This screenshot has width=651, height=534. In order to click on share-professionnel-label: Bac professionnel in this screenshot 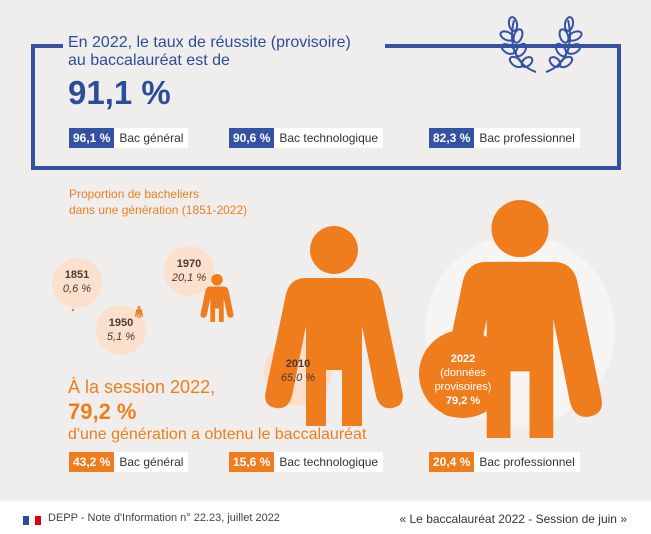, I will do `click(527, 462)`.